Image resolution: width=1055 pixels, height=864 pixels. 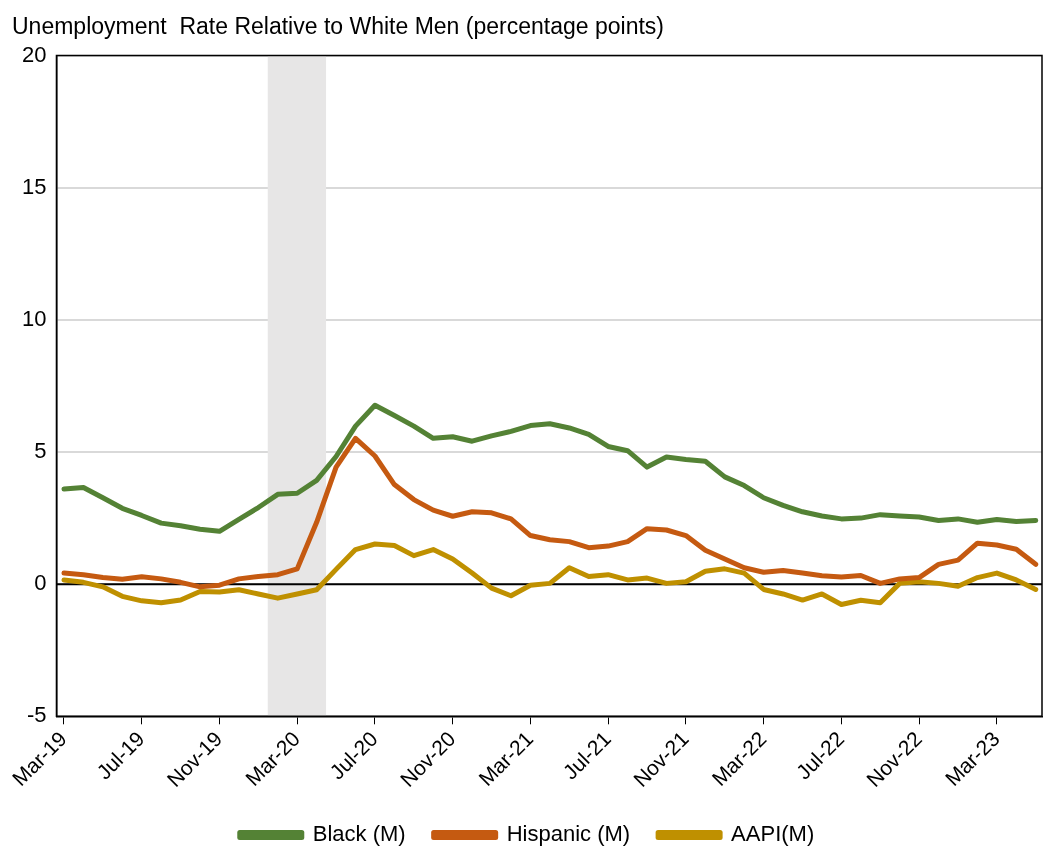 I want to click on y-tick-label: 5, so click(x=40, y=451).